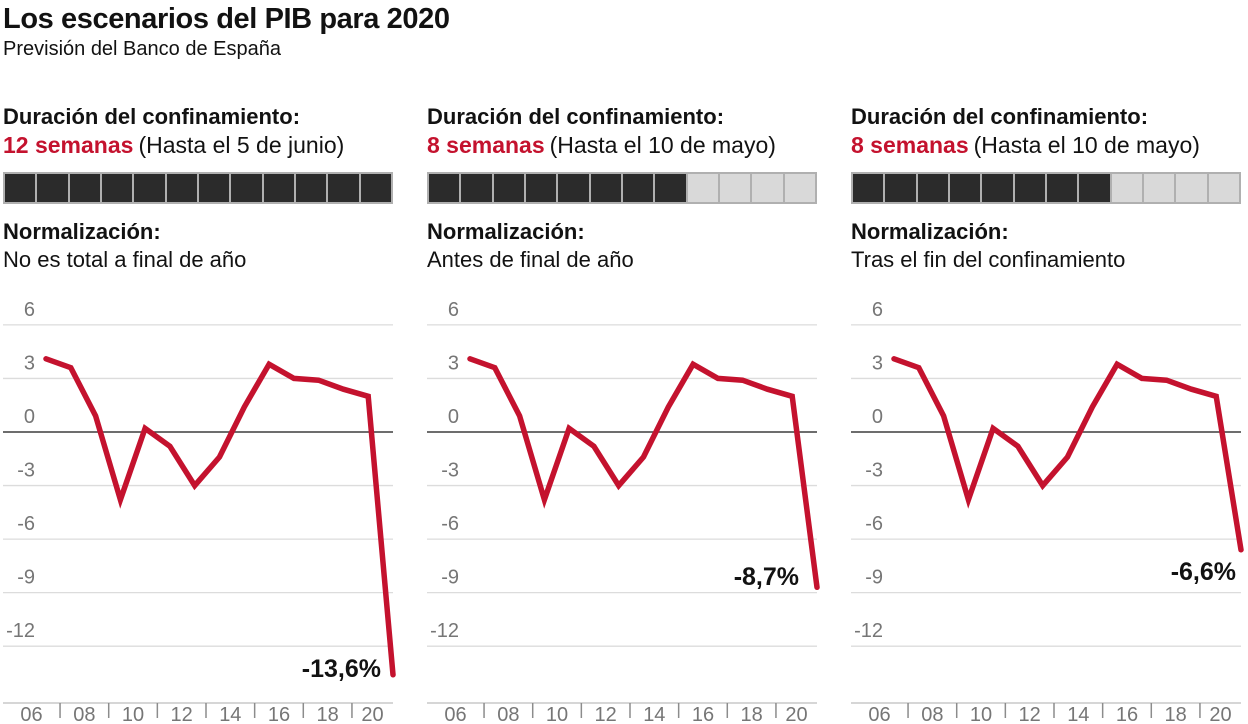 The height and width of the screenshot is (724, 1248). Describe the element at coordinates (68, 145) in the screenshot. I see `duration-value: 12 semanas` at that location.